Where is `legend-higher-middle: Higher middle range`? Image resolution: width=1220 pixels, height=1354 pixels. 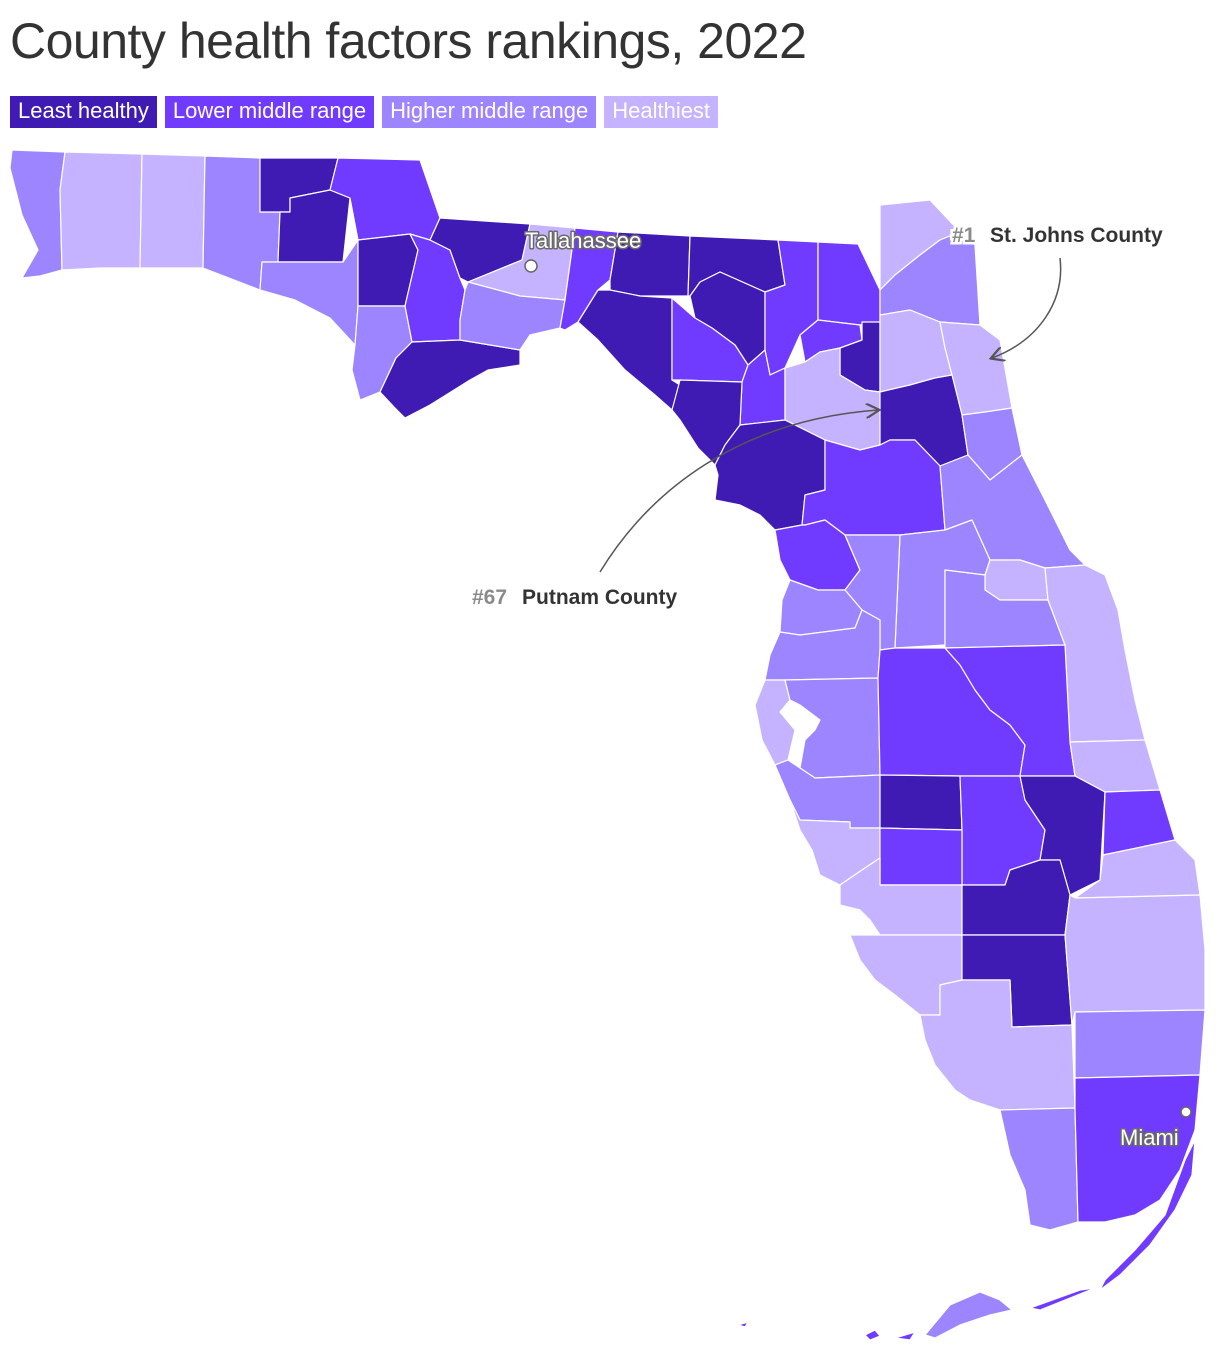 legend-higher-middle: Higher middle range is located at coordinates (489, 112).